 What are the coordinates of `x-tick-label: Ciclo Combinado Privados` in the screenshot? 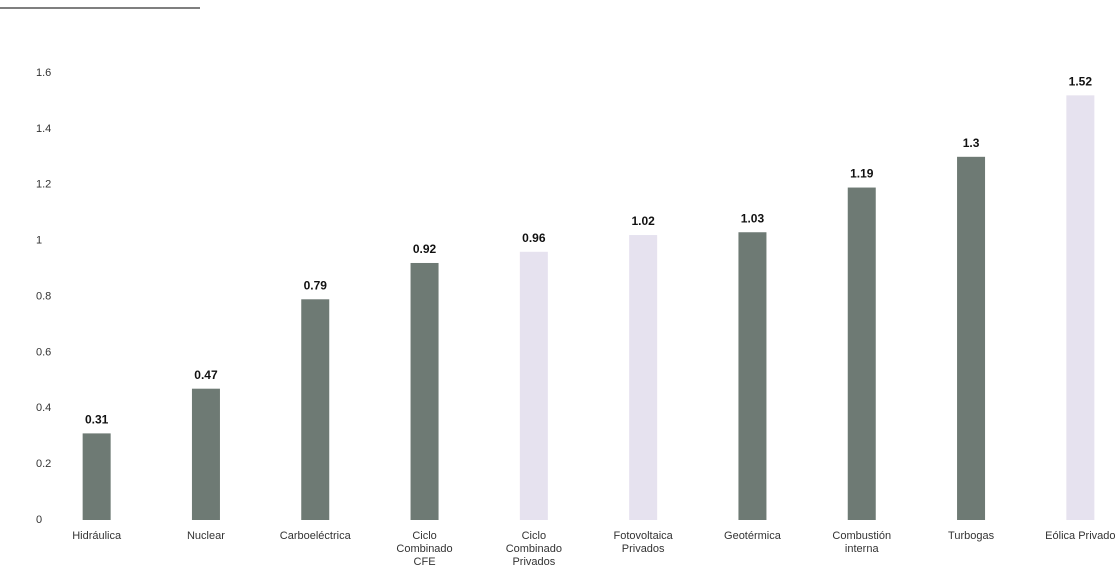 It's located at (534, 549).